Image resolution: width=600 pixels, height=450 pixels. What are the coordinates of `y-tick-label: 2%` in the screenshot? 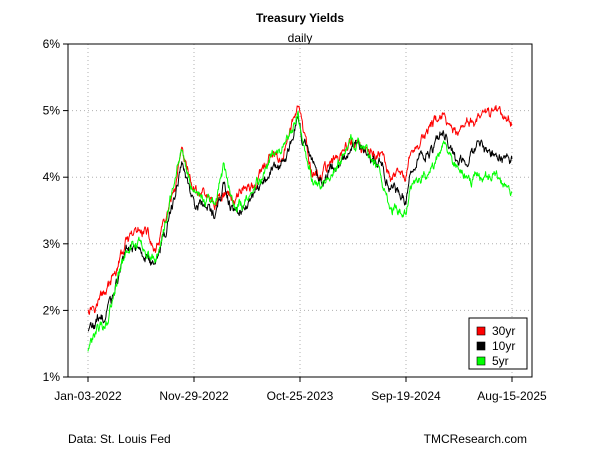 It's located at (52, 310).